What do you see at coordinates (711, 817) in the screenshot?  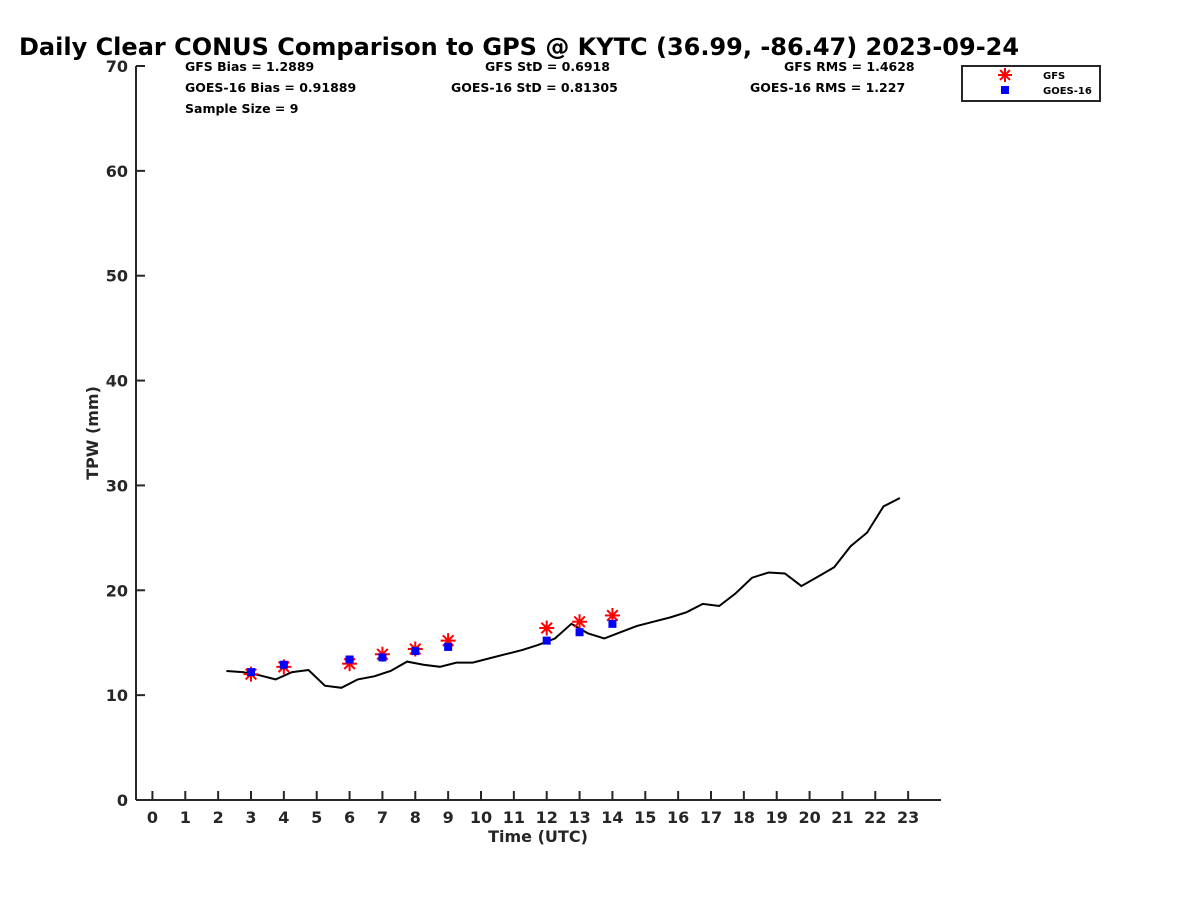 I see `x-tick-label: 17` at bounding box center [711, 817].